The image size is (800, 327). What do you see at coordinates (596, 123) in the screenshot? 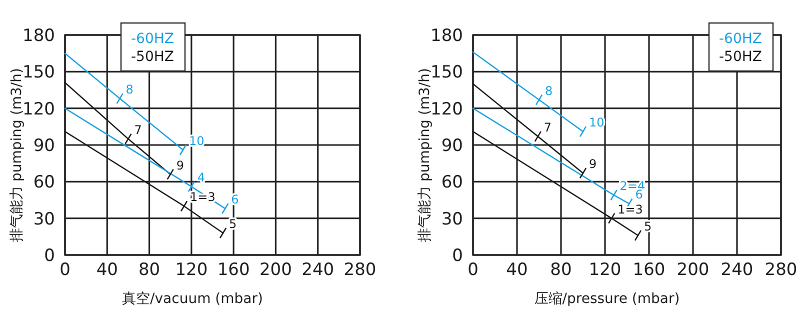
I see `annotation: 10` at bounding box center [596, 123].